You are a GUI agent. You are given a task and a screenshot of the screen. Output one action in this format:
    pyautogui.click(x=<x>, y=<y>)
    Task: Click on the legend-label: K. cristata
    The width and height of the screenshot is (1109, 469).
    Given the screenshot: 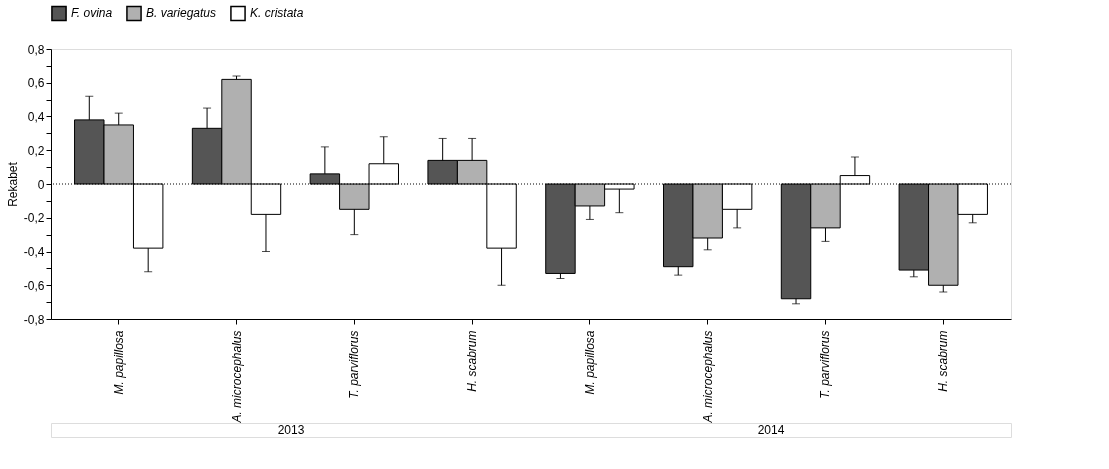 What is the action you would take?
    pyautogui.click(x=277, y=13)
    